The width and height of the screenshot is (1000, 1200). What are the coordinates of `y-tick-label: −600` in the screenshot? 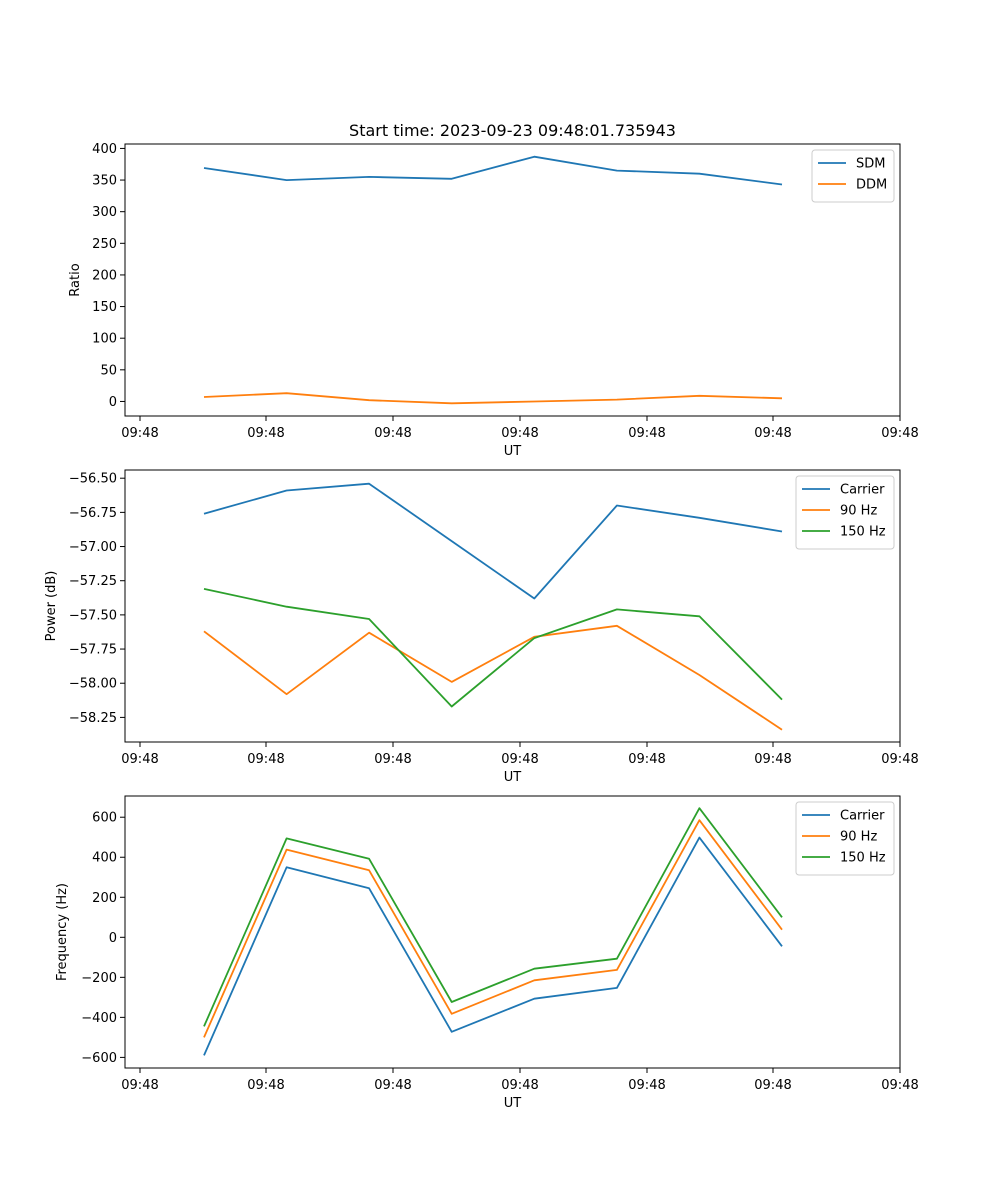 It's located at (99, 1058).